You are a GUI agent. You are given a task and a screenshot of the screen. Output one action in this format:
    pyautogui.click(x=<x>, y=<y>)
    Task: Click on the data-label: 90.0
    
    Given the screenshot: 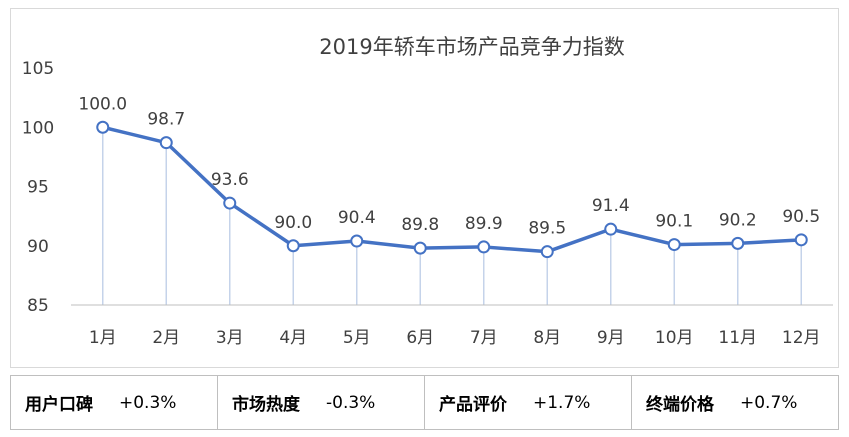 What is the action you would take?
    pyautogui.click(x=293, y=223)
    